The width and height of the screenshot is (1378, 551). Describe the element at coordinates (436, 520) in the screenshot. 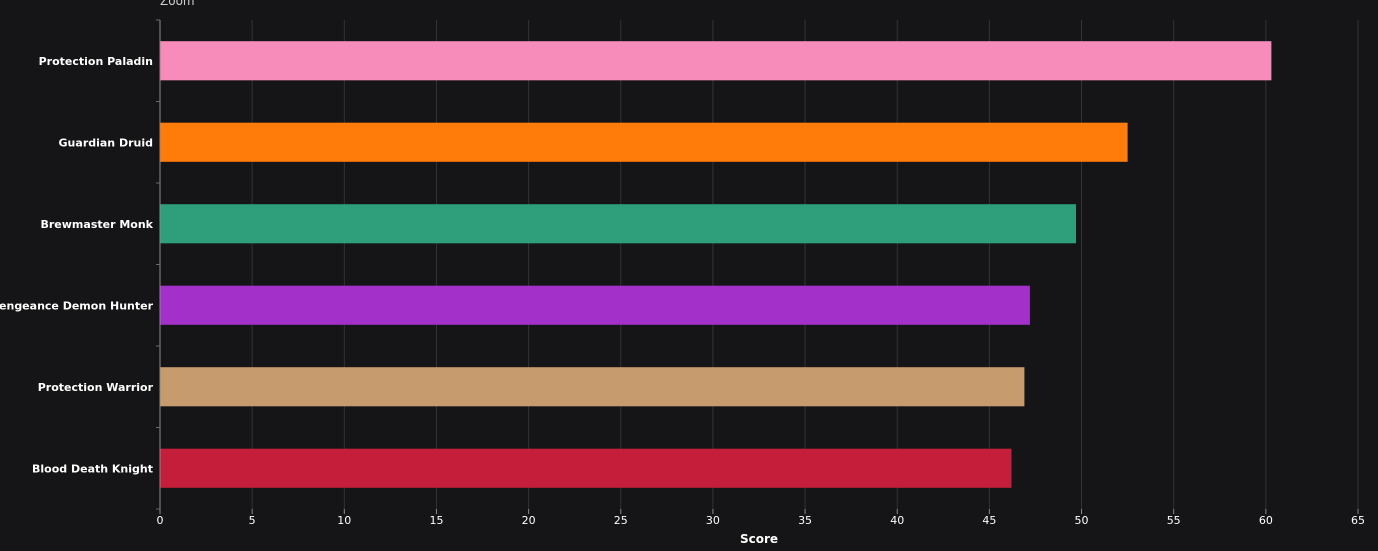

I see `x-tick-label: 15` at that location.